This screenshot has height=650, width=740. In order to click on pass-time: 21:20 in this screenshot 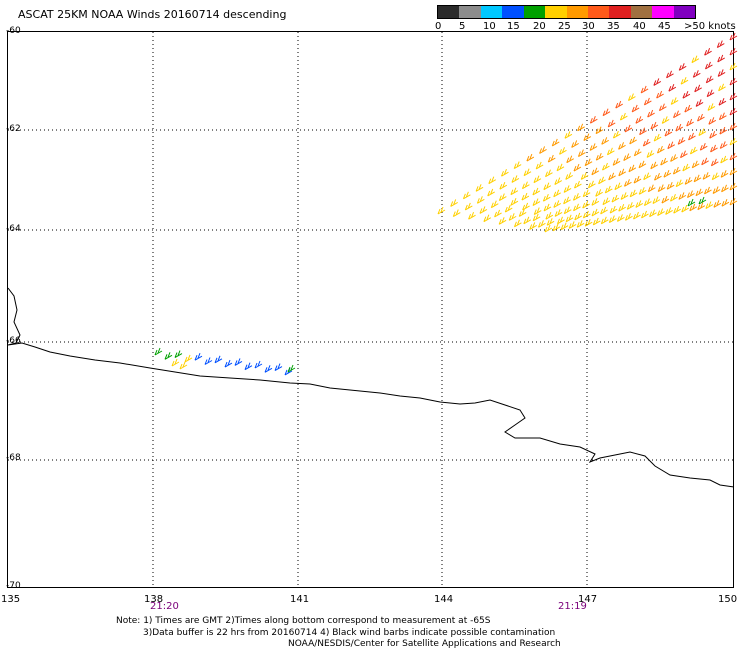, I will do `click(164, 606)`.